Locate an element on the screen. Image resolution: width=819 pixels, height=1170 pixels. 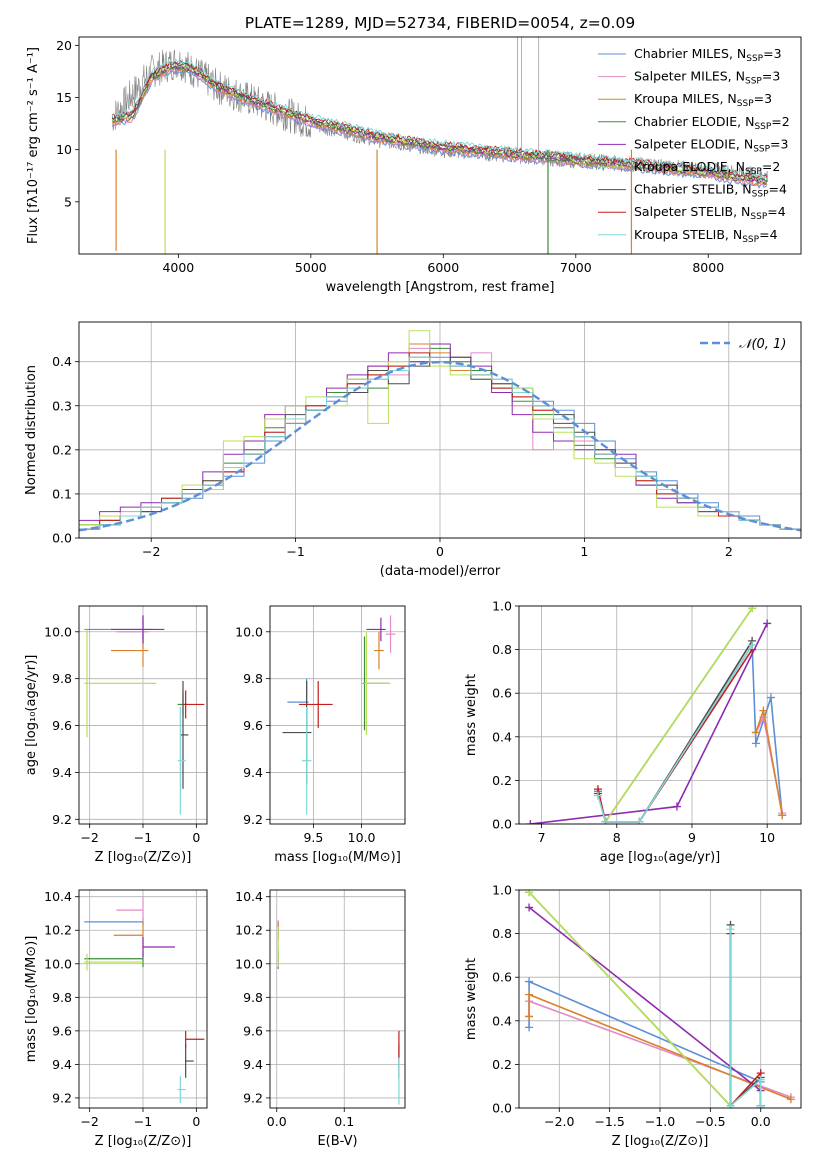
panel-mass_vs_ebv: 0.0 0.1 9.2 9.4 9.6 9.8 10.0 10.2 10.4 E(B-V) is located at coordinates (320, 1019).